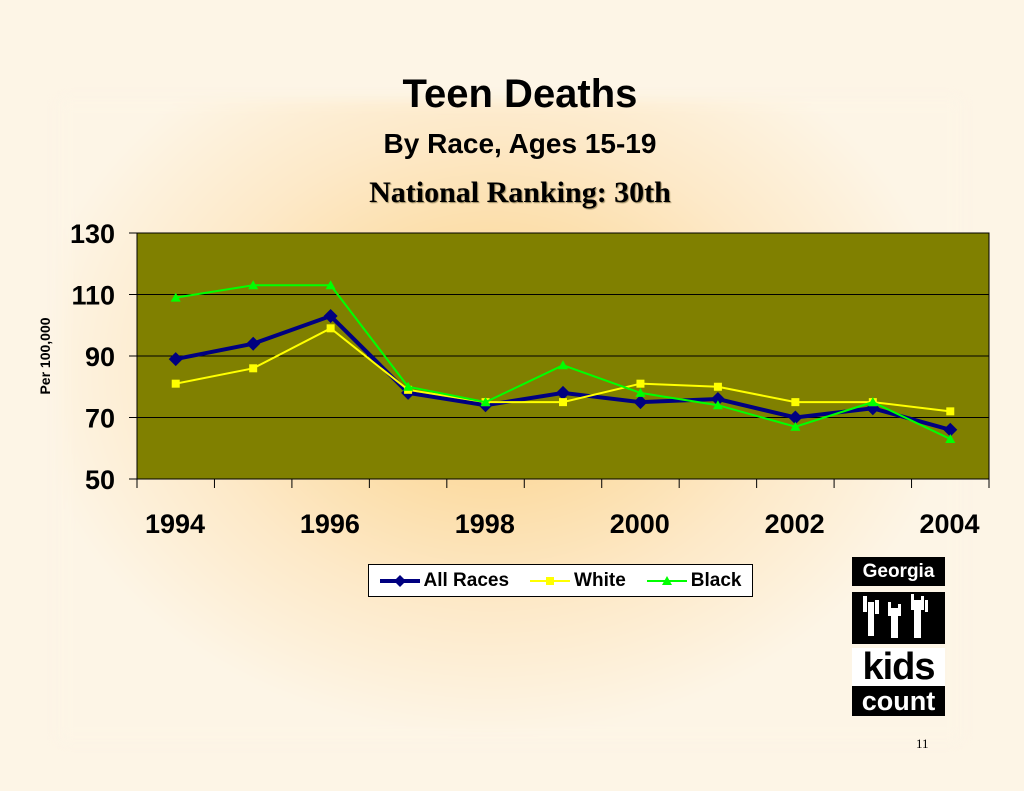 This screenshot has height=791, width=1024. I want to click on x-tick-label: 2004, so click(950, 524).